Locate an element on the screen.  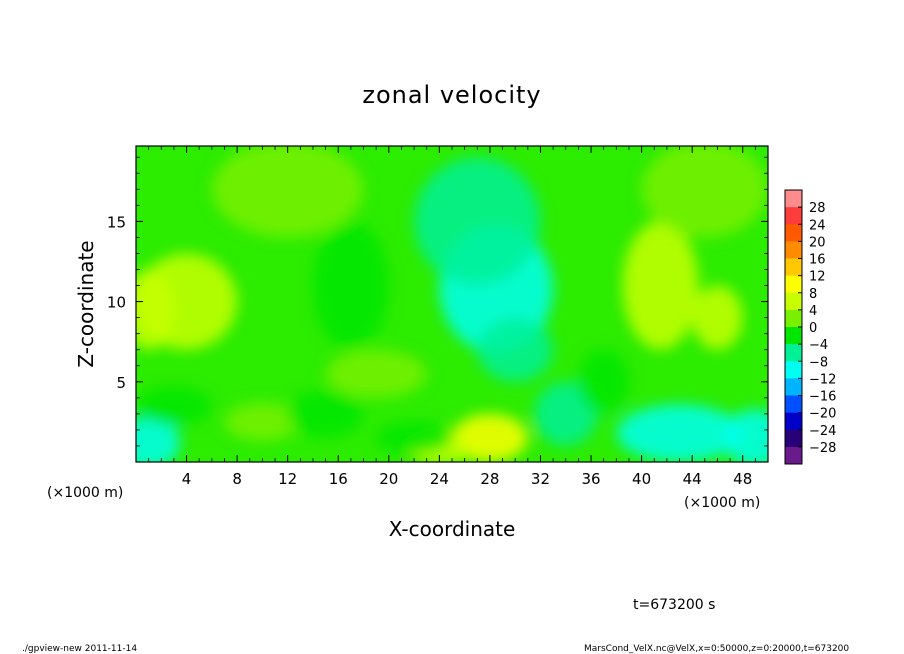
x-tick-label: 20 is located at coordinates (388, 479).